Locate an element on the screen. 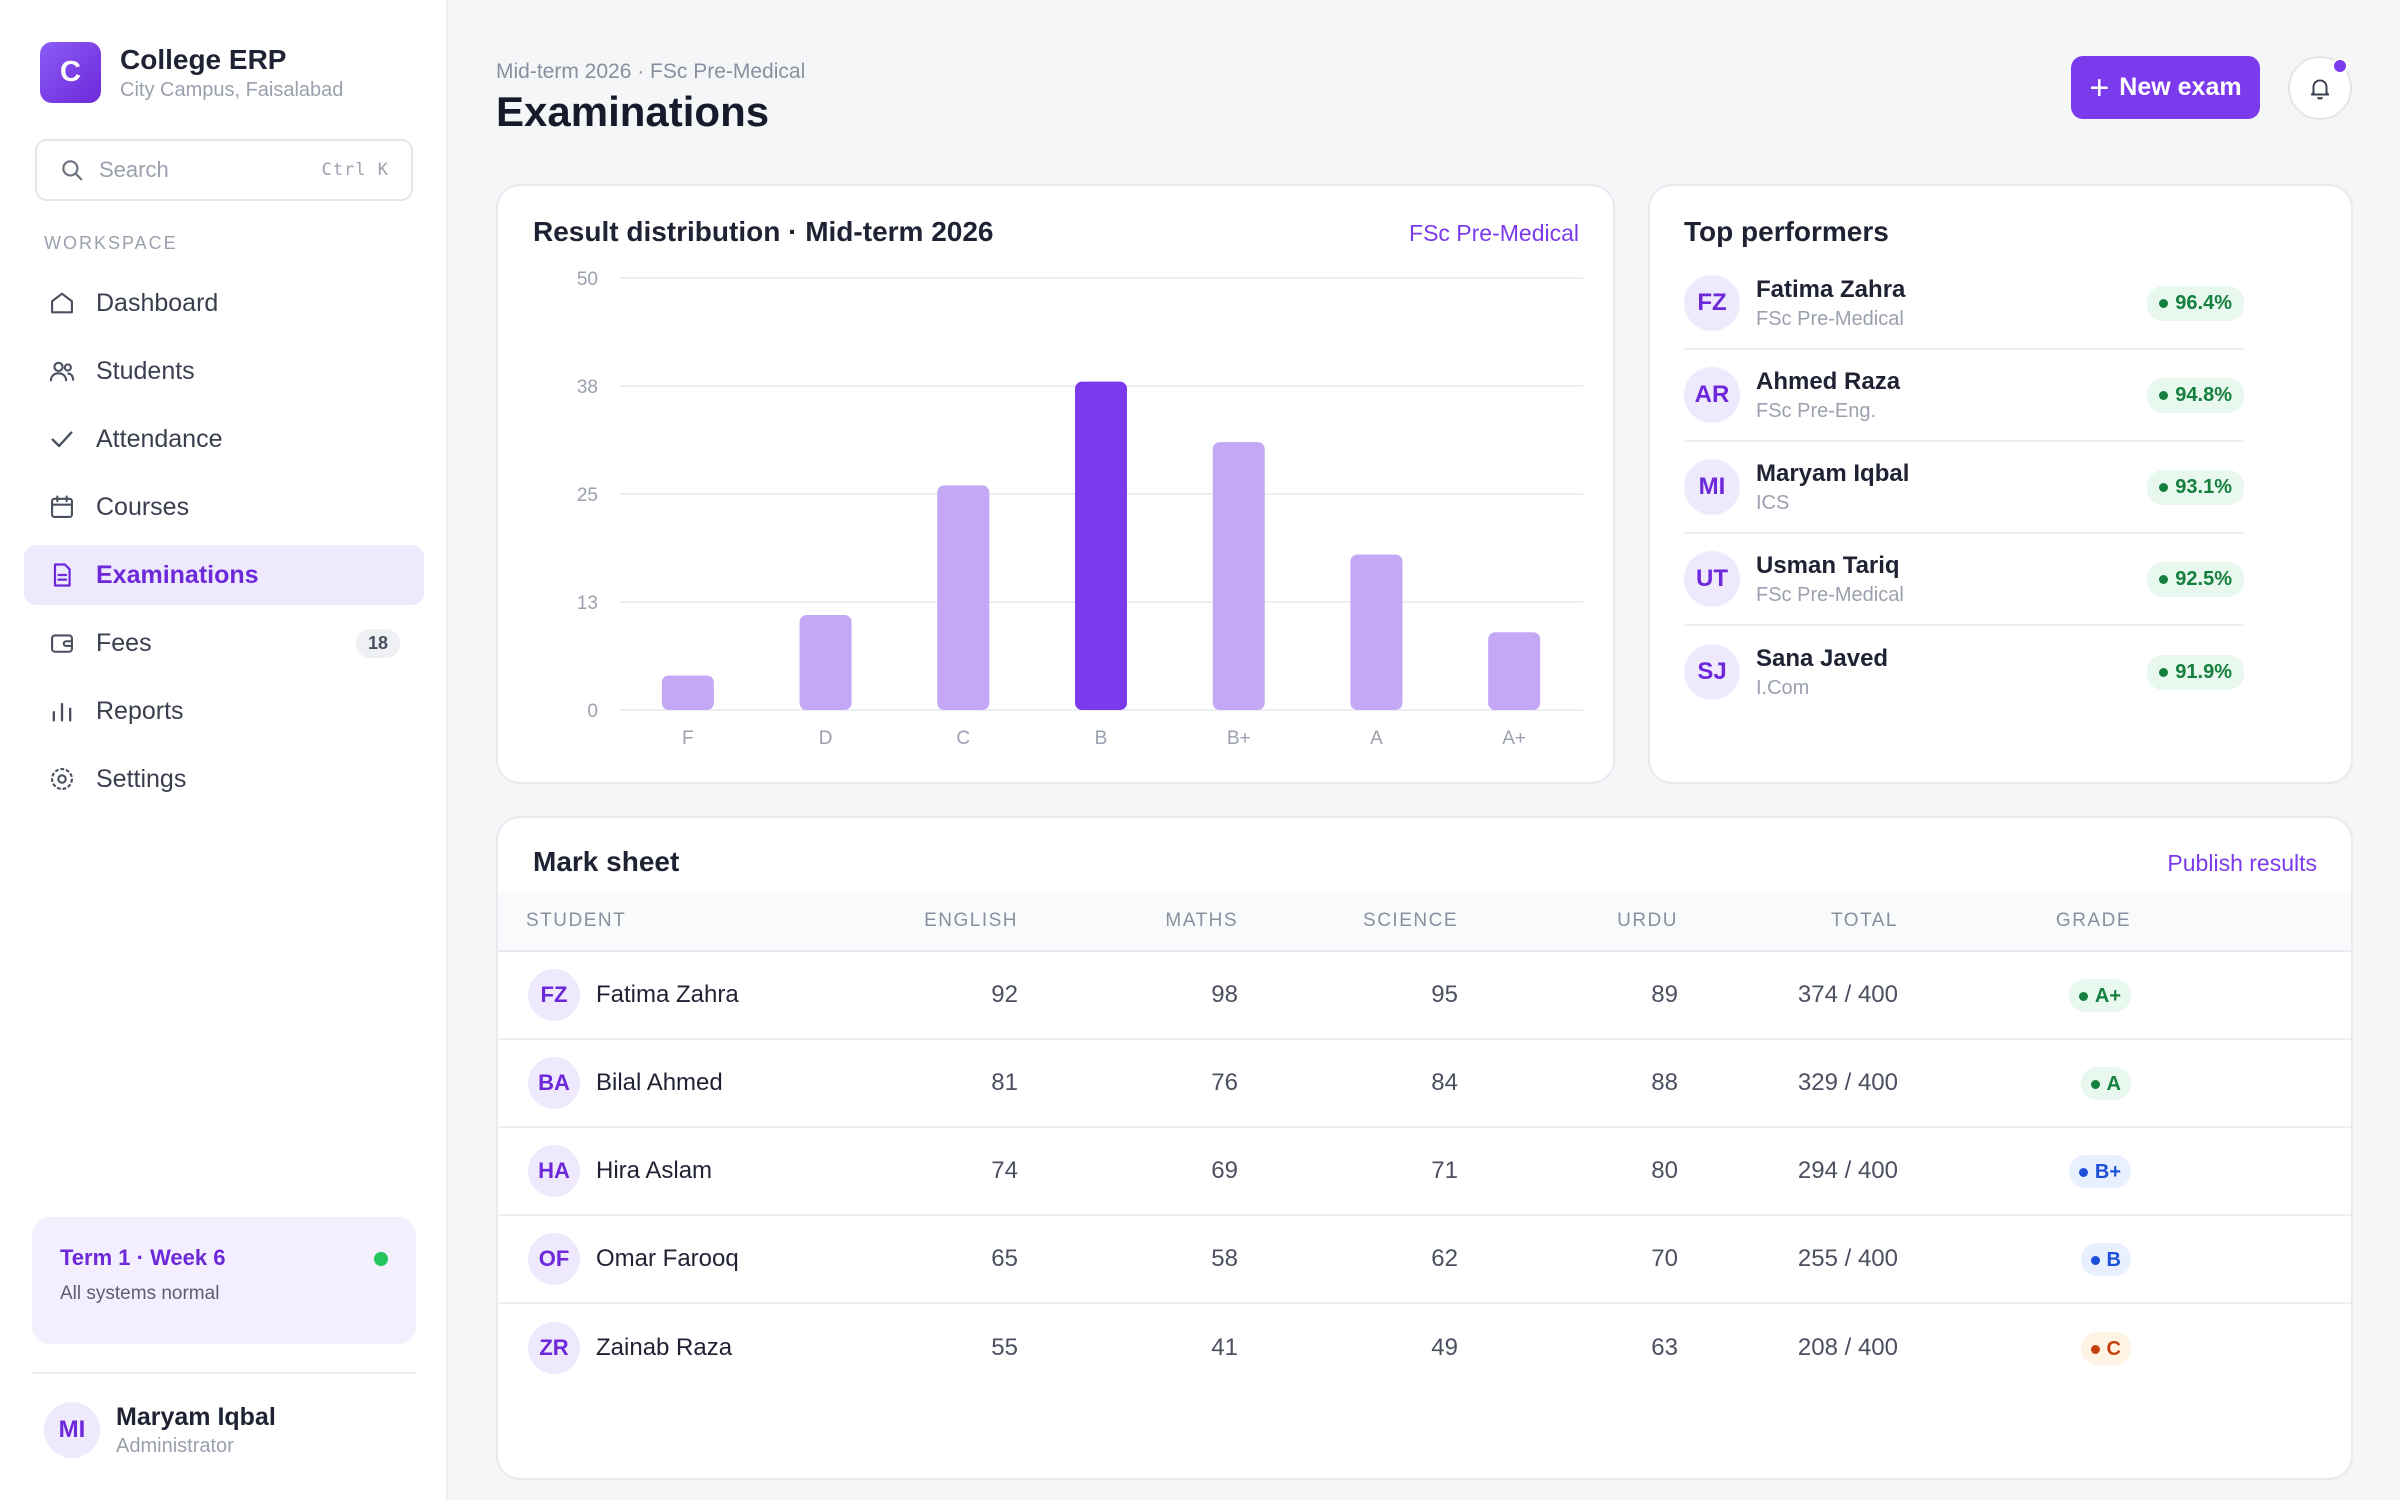 Image resolution: width=2400 pixels, height=1500 pixels. column-header: STUDENT is located at coordinates (576, 920).